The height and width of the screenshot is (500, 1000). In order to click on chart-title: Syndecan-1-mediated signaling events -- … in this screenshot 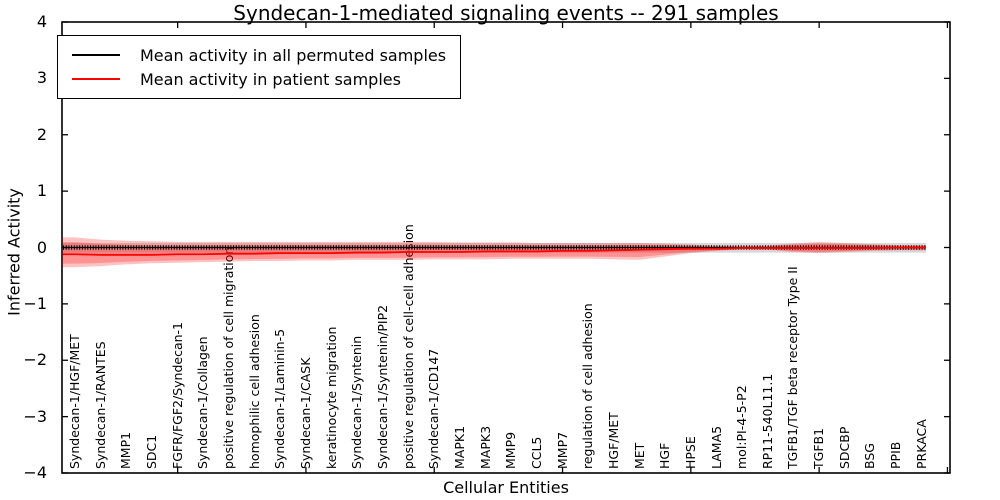, I will do `click(506, 13)`.